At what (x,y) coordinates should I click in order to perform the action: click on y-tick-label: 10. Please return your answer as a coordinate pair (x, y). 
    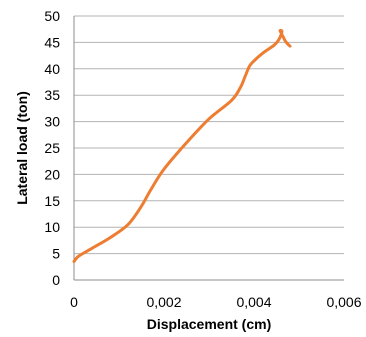
    Looking at the image, I should click on (52, 227).